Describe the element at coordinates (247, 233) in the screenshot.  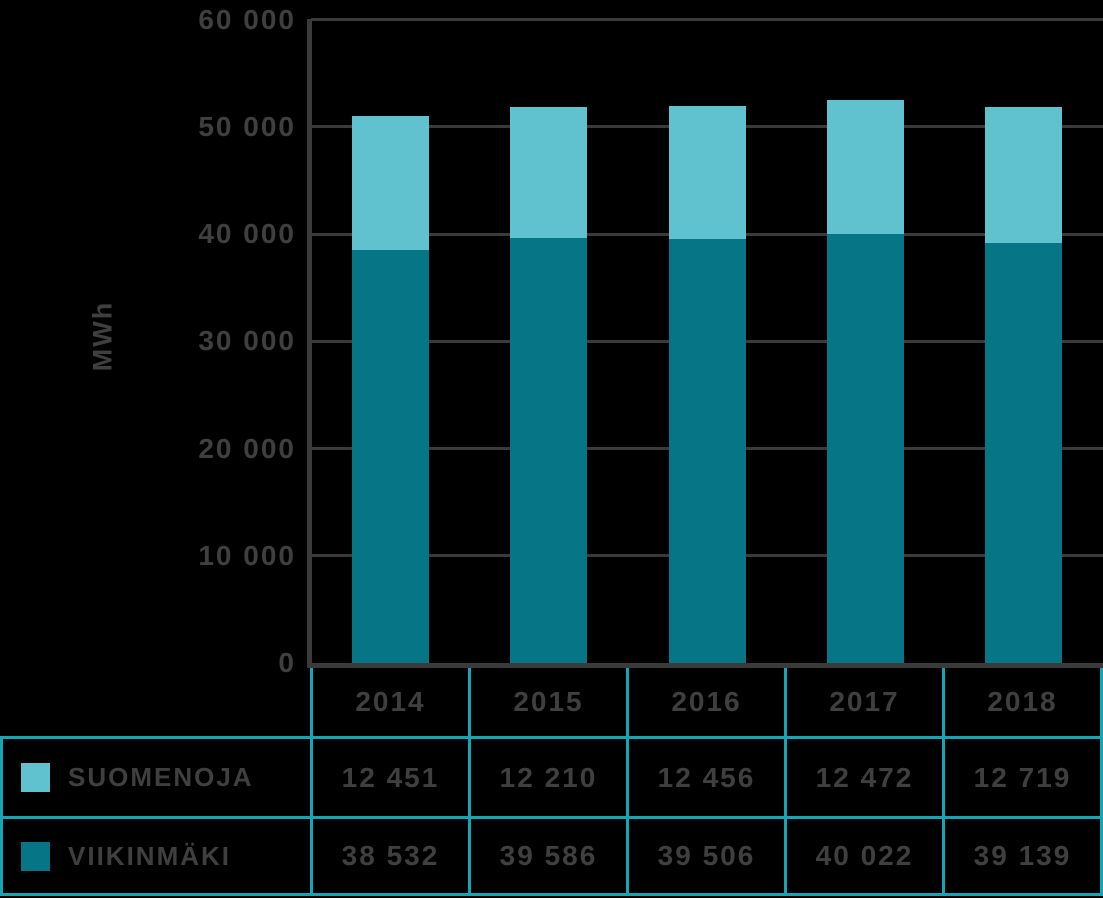
I see `y-tick-label-40000: 40 000` at that location.